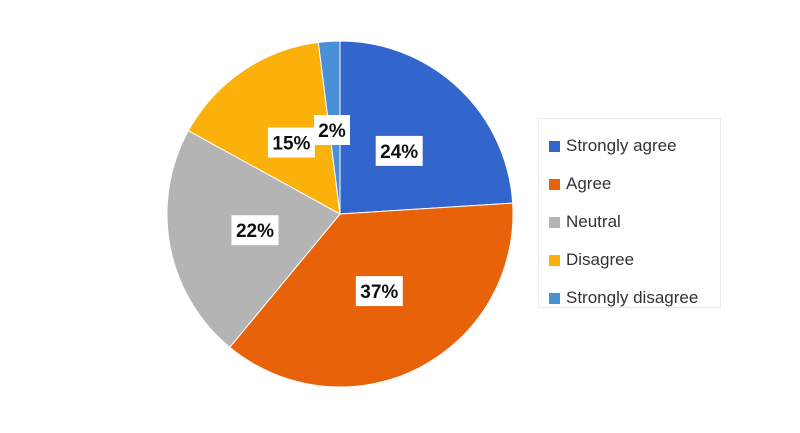 Image resolution: width=800 pixels, height=433 pixels. I want to click on data-label-box-disagree, so click(291, 142).